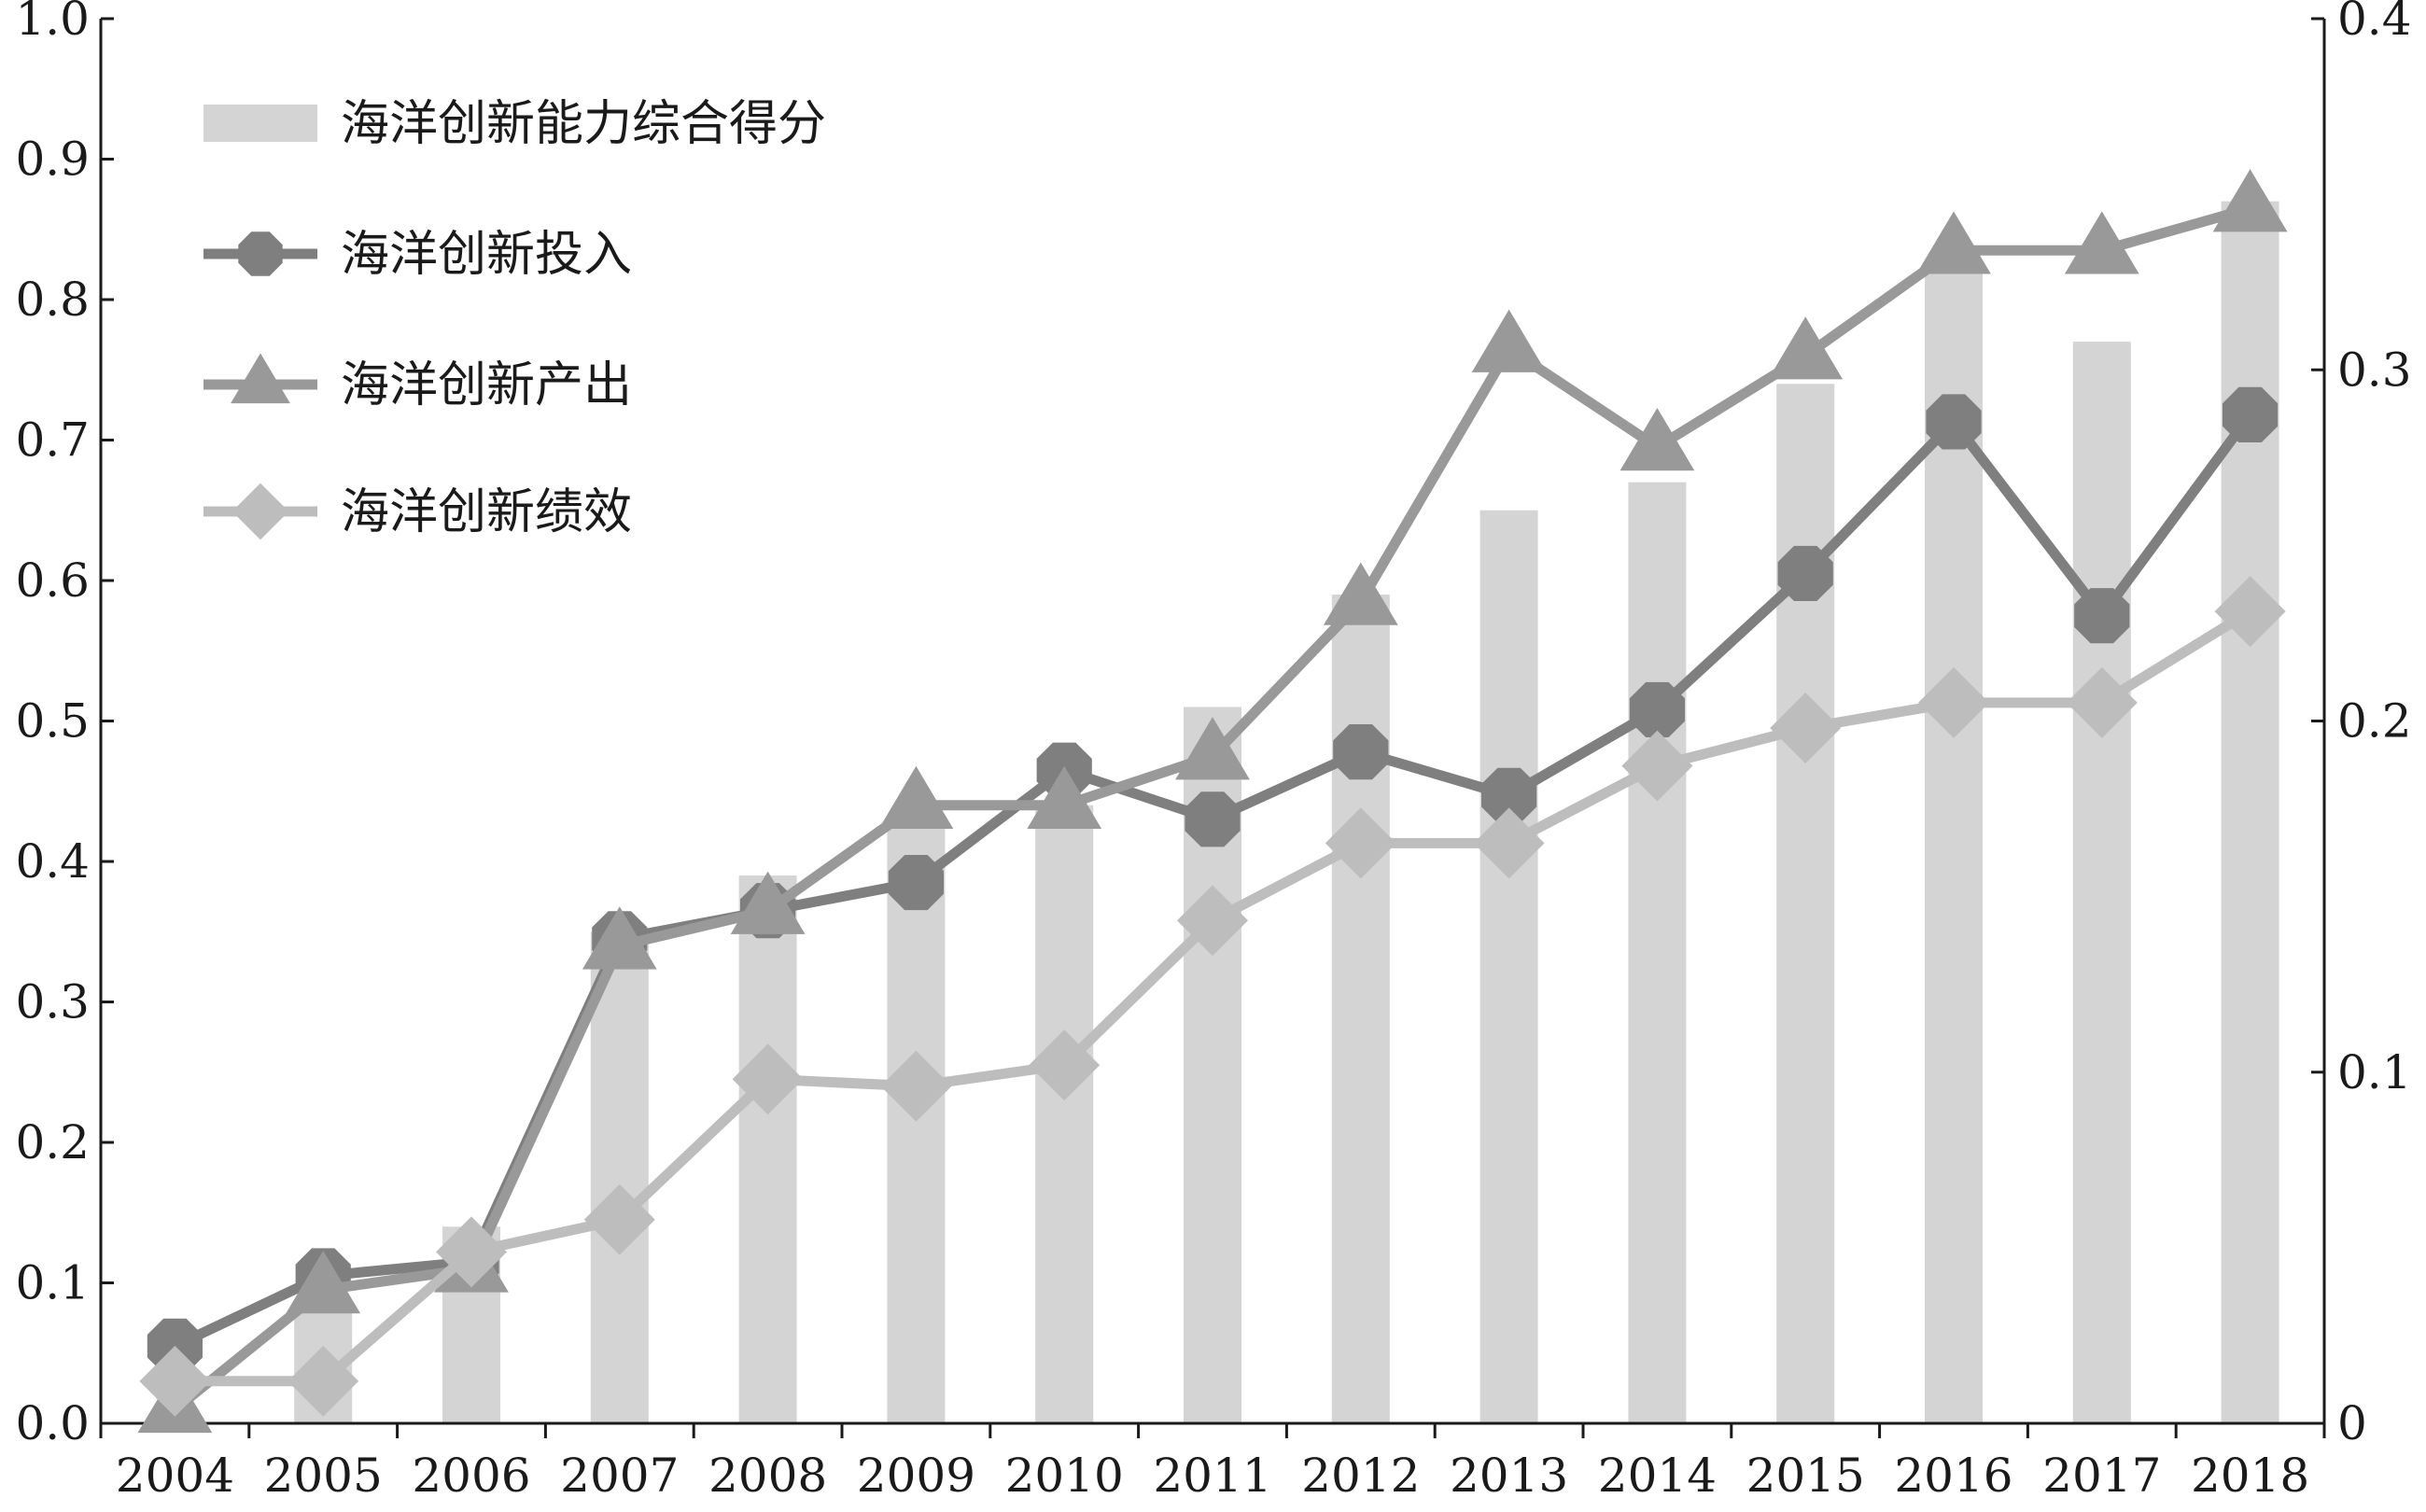 The height and width of the screenshot is (1512, 2426). Describe the element at coordinates (260, 123) in the screenshot. I see `legend-swatch` at that location.